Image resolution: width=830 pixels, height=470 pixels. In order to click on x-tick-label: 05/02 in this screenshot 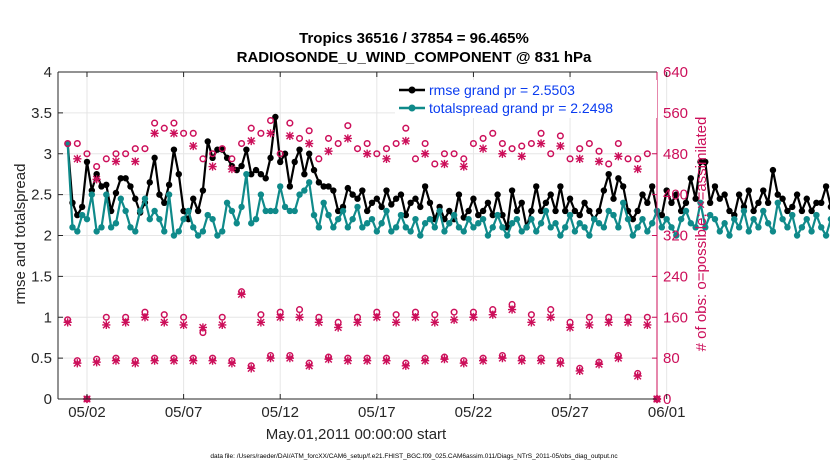, I will do `click(87, 412)`.